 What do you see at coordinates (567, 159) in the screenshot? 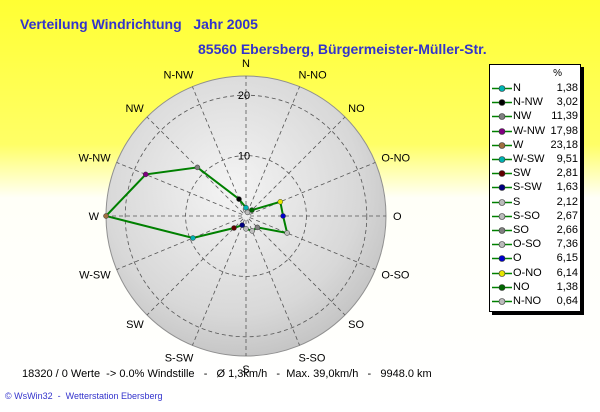
I see `legend-value: 9,51` at bounding box center [567, 159].